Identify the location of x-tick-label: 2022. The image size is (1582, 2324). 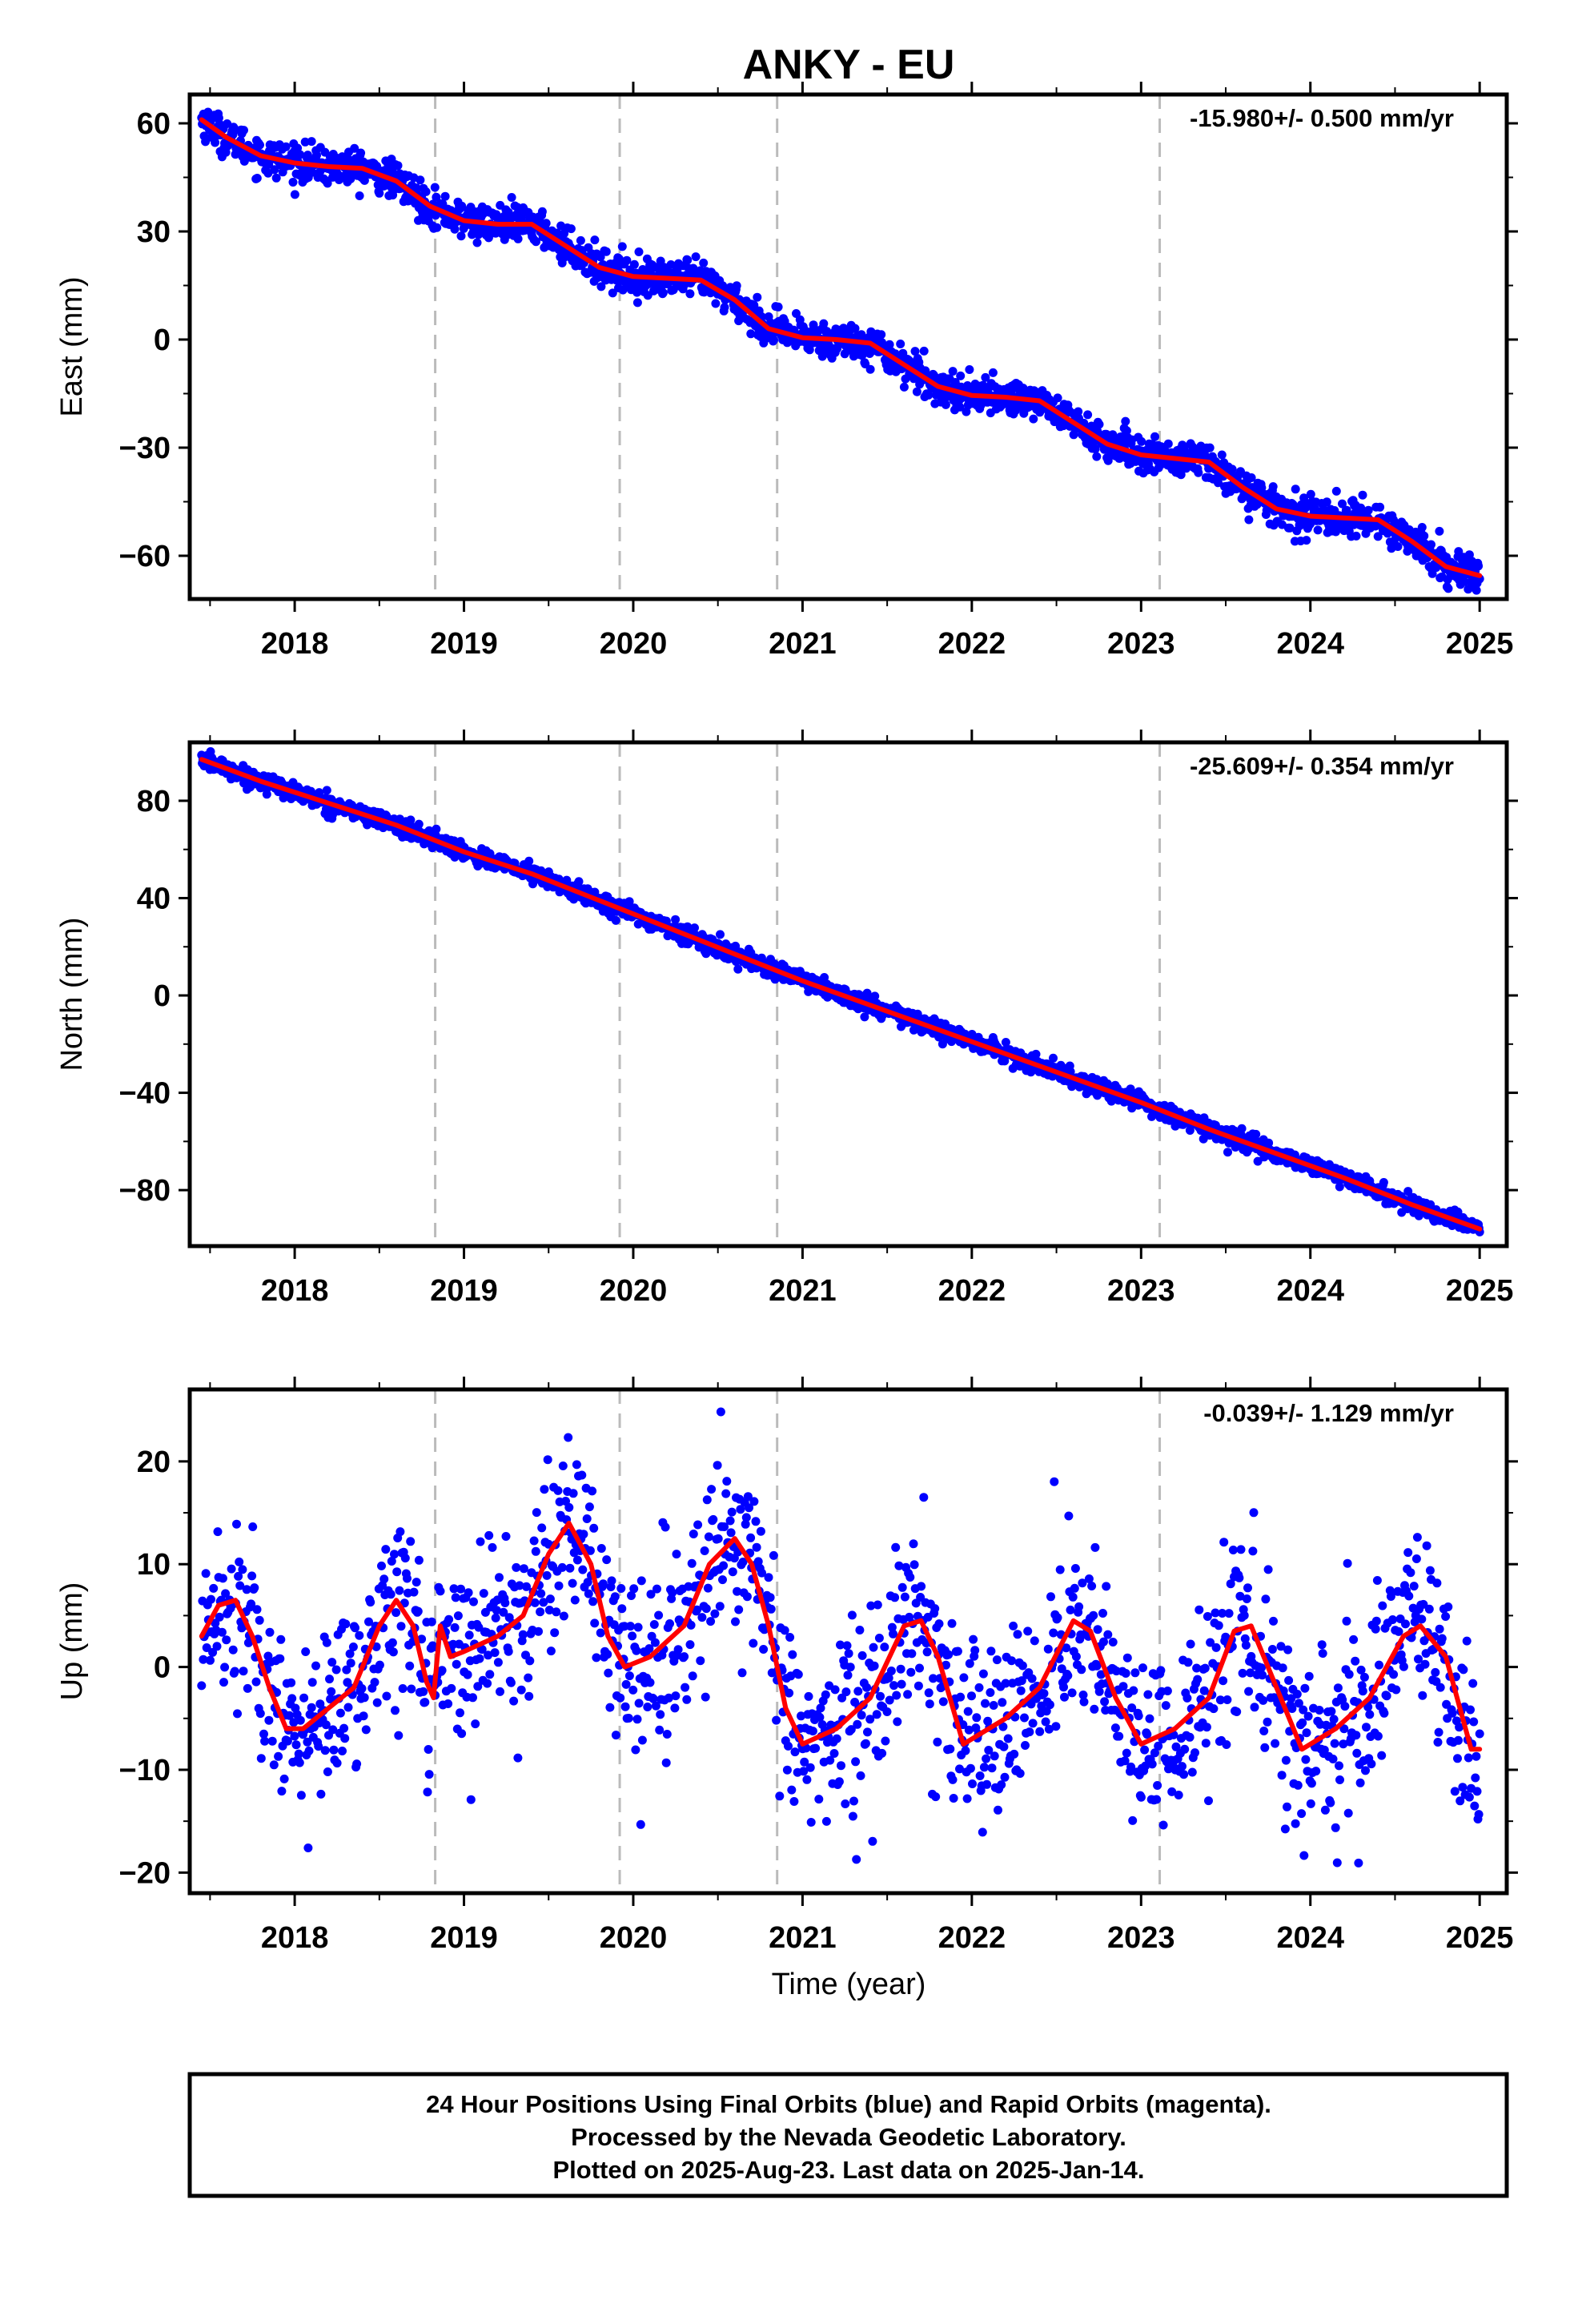
(972, 1291).